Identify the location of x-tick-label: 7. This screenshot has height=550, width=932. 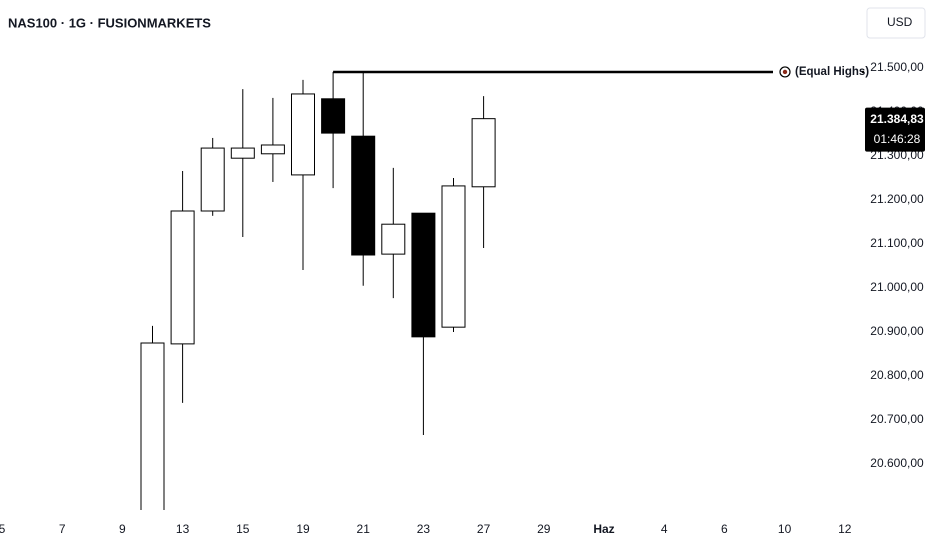
(62, 529).